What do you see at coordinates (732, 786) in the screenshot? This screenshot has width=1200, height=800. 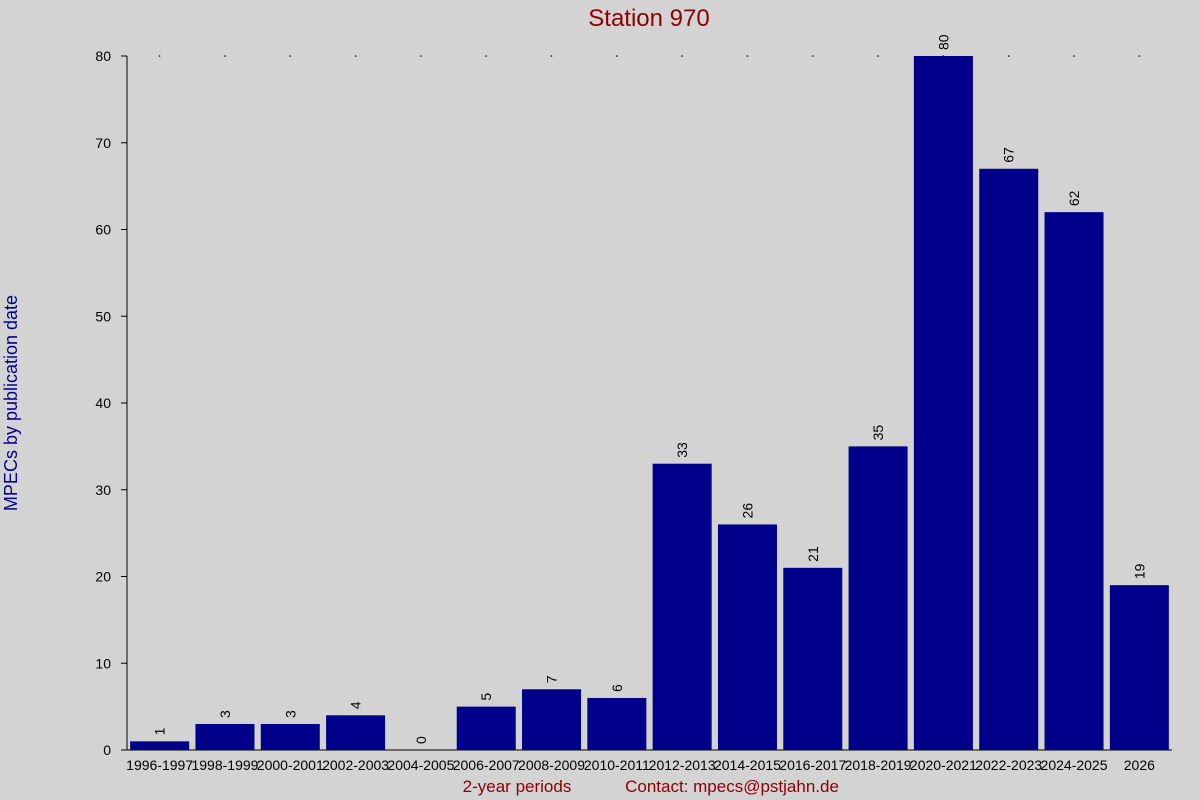 I see `contact: Contact: mpecs@pstjahn.de` at bounding box center [732, 786].